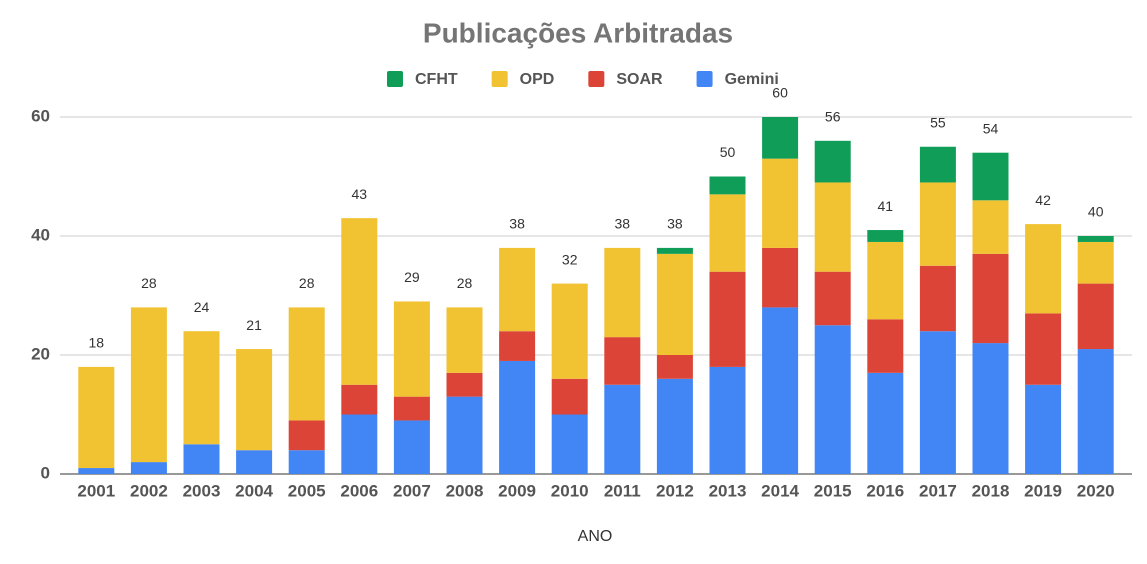 This screenshot has width=1147, height=564. What do you see at coordinates (1096, 490) in the screenshot?
I see `x-tick-label: 2020` at bounding box center [1096, 490].